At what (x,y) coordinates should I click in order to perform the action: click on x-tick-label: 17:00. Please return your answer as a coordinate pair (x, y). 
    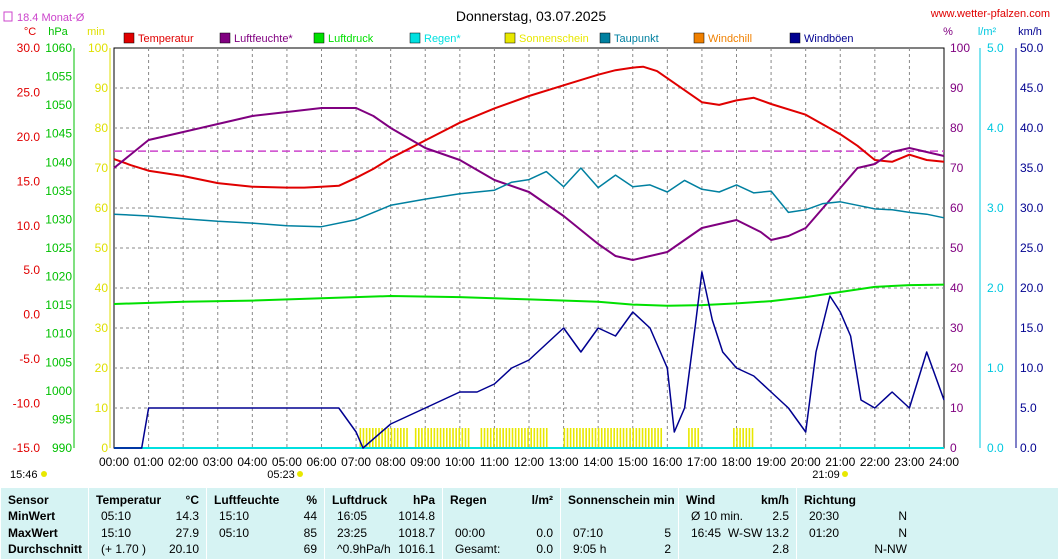
    Looking at the image, I should click on (702, 462).